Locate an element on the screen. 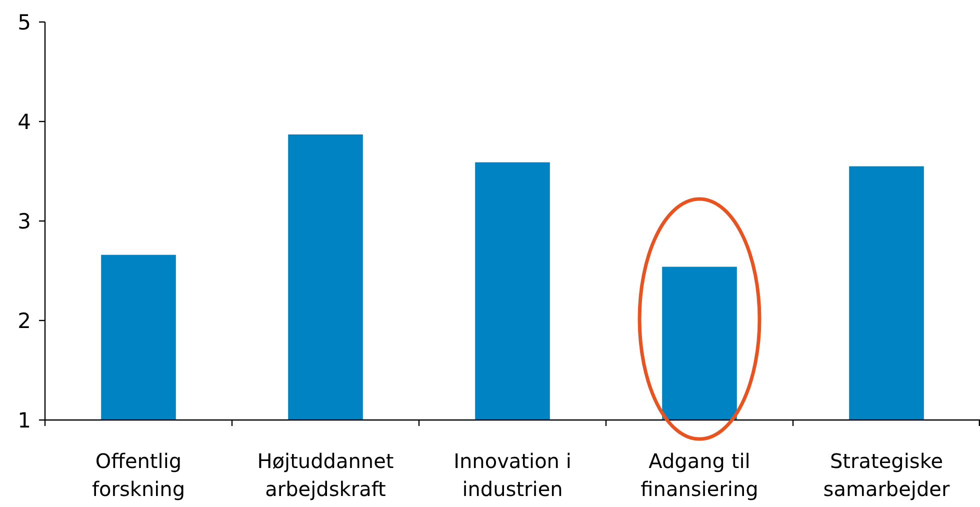 The height and width of the screenshot is (507, 980). x-tick-label: Offentlig forskning is located at coordinates (139, 475).